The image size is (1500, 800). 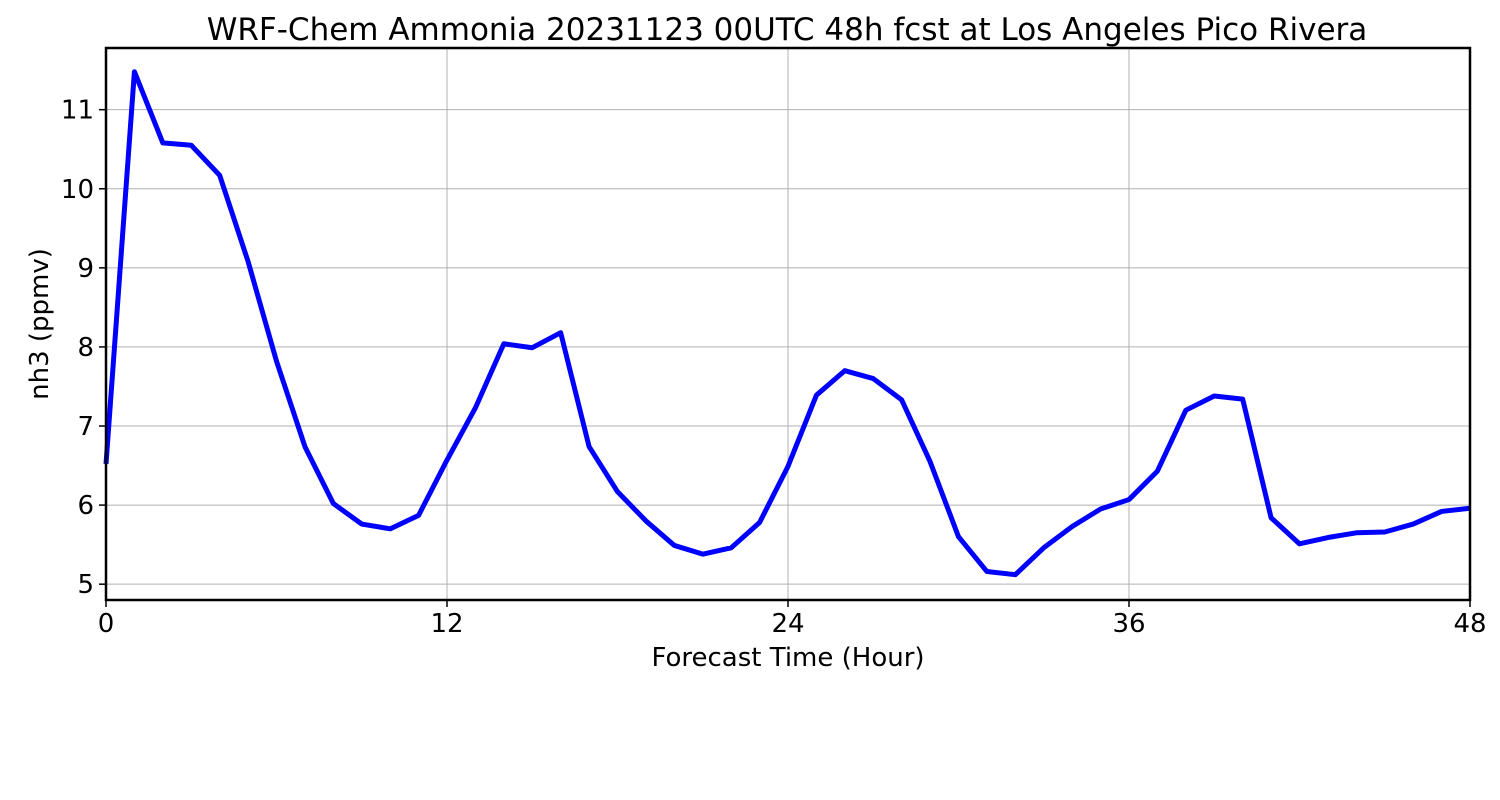 I want to click on x-axis-label: Forecast Time (Hour), so click(x=787, y=658).